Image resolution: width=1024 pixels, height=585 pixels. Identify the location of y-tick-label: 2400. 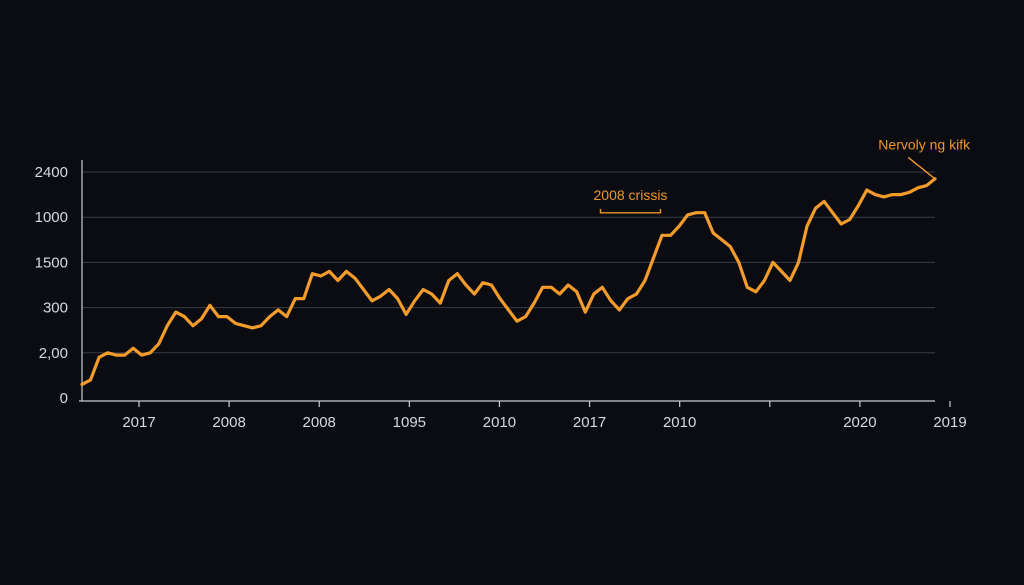
(51, 172).